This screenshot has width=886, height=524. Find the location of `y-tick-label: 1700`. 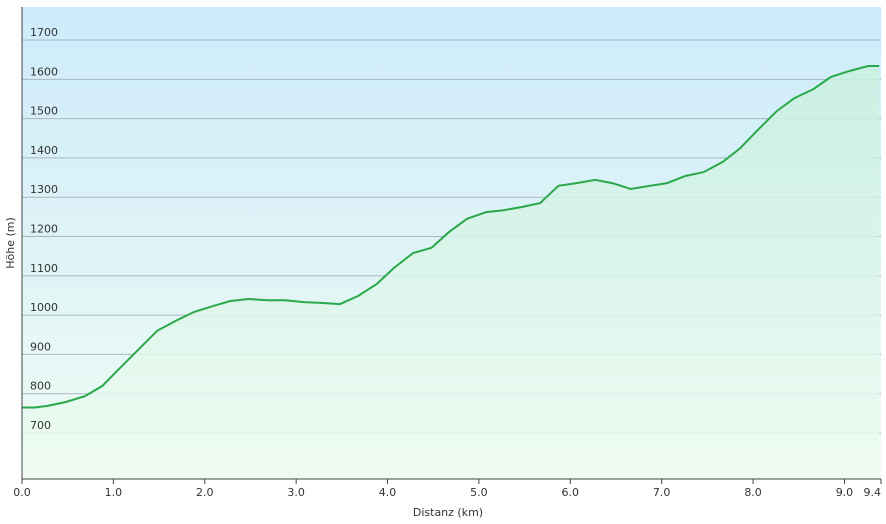

y-tick-label: 1700 is located at coordinates (44, 32).